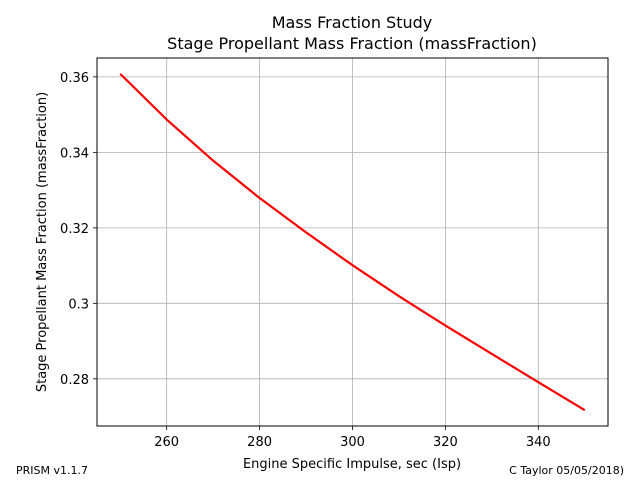  I want to click on y-tick-label: 0.3, so click(78, 304).